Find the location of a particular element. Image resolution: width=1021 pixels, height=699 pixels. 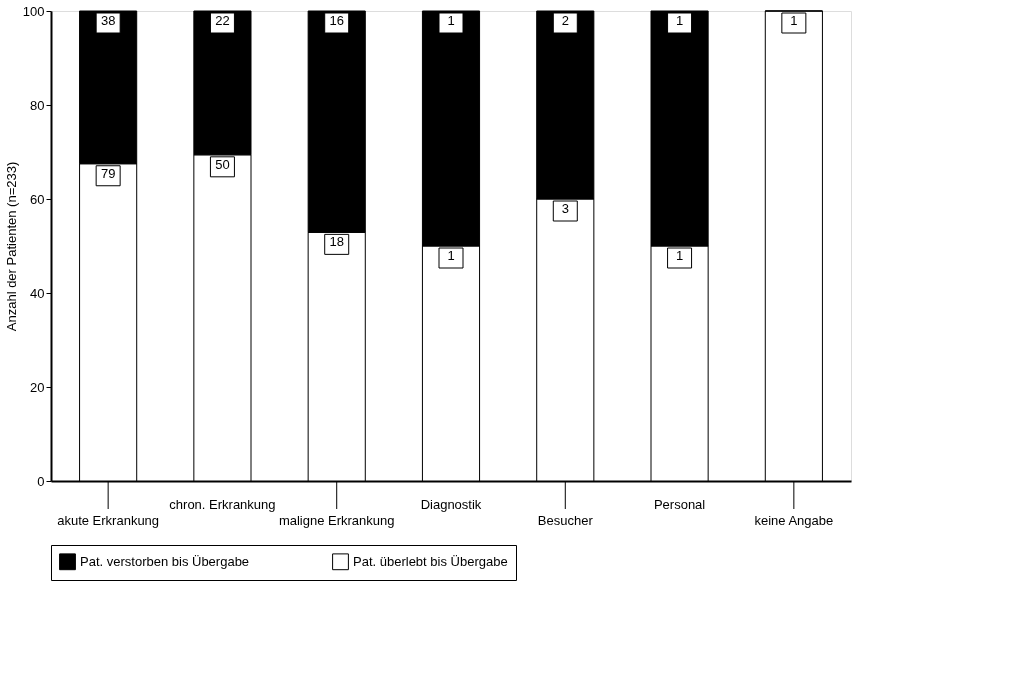

x-tick-label: keine Angabe is located at coordinates (794, 520).